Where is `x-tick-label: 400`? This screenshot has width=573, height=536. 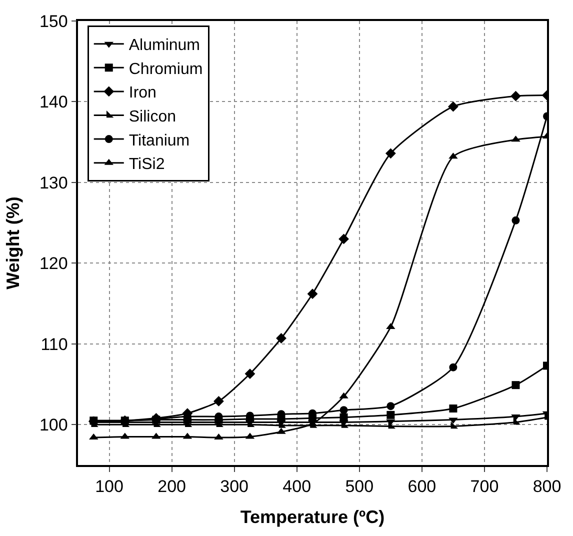
x-tick-label: 400 is located at coordinates (297, 486).